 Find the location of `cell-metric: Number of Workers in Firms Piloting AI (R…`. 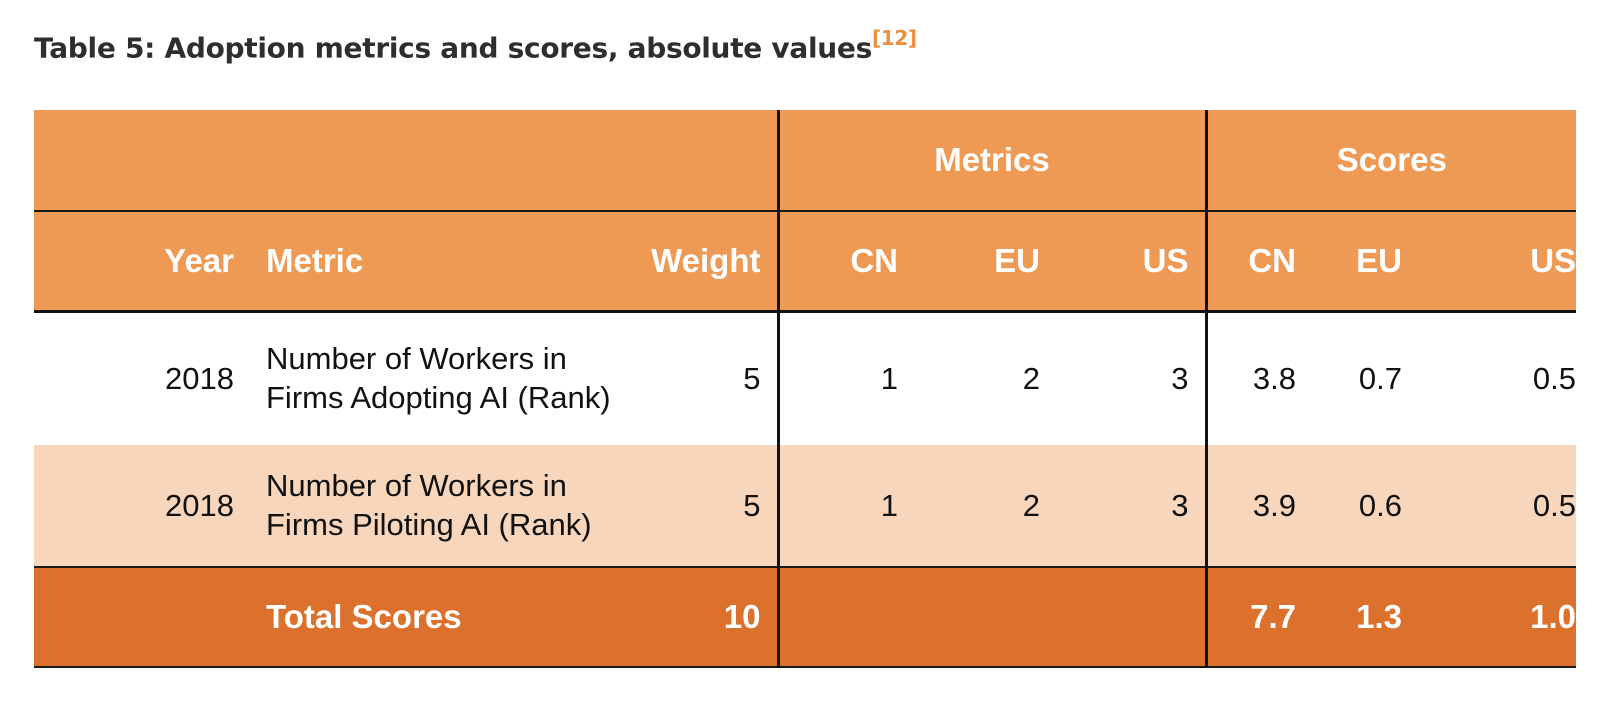

cell-metric: Number of Workers in Firms Piloting AI (R… is located at coordinates (446, 506).